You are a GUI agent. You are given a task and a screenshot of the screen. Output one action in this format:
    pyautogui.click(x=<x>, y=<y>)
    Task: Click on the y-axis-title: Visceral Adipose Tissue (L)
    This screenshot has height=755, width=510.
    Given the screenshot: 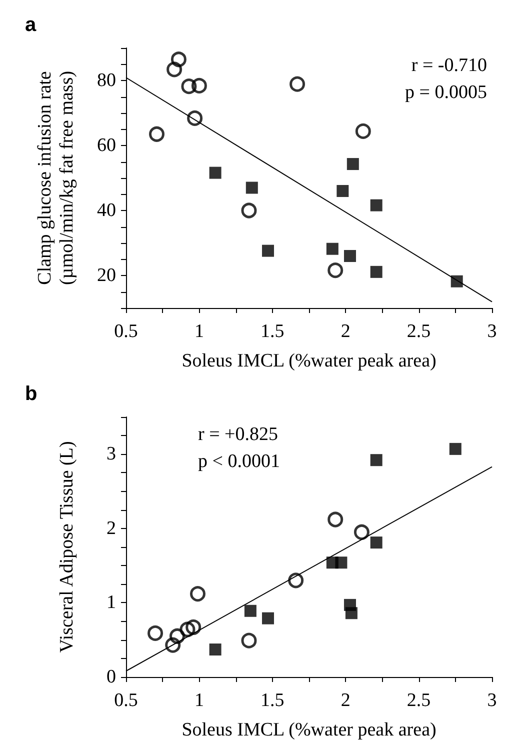 What is the action you would take?
    pyautogui.click(x=67, y=547)
    